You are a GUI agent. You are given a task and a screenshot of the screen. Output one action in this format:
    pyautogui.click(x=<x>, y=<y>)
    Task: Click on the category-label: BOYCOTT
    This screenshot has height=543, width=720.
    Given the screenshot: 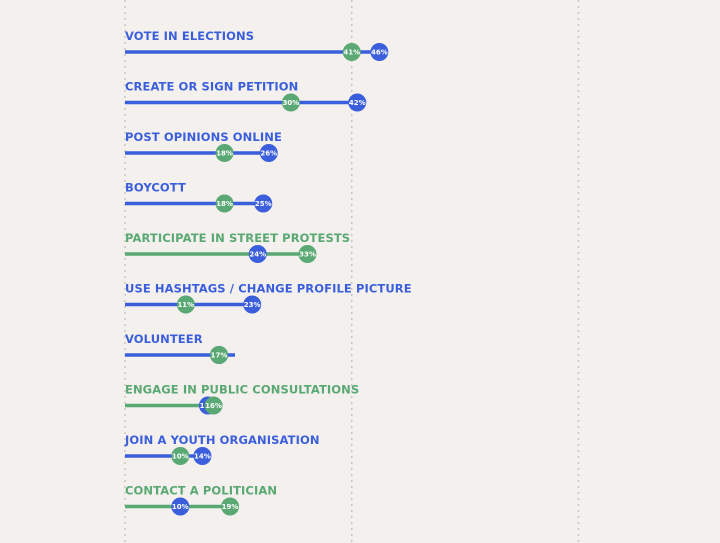 What is the action you would take?
    pyautogui.click(x=155, y=188)
    